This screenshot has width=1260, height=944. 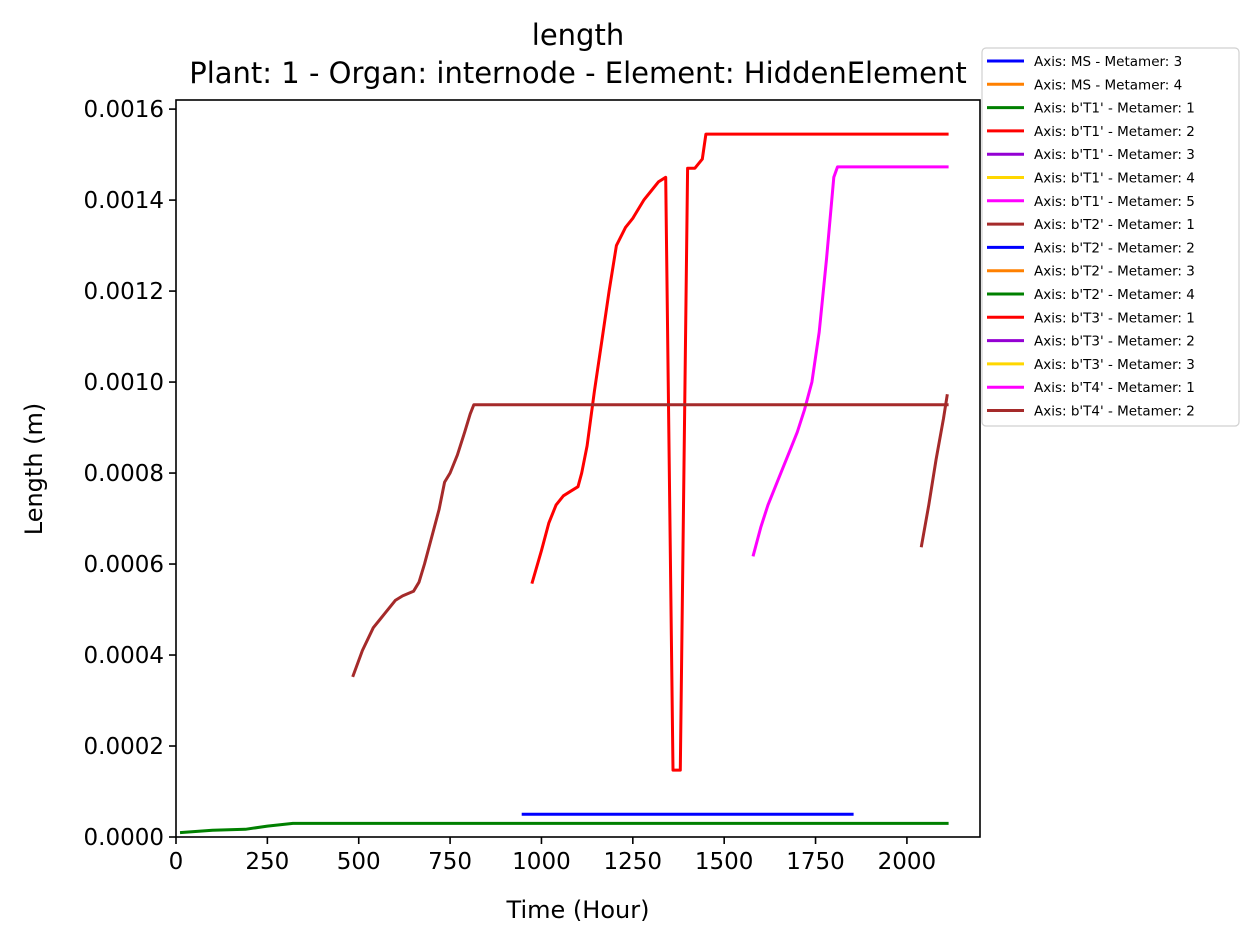 I want to click on y-tick-label: 0.0002, so click(x=124, y=747).